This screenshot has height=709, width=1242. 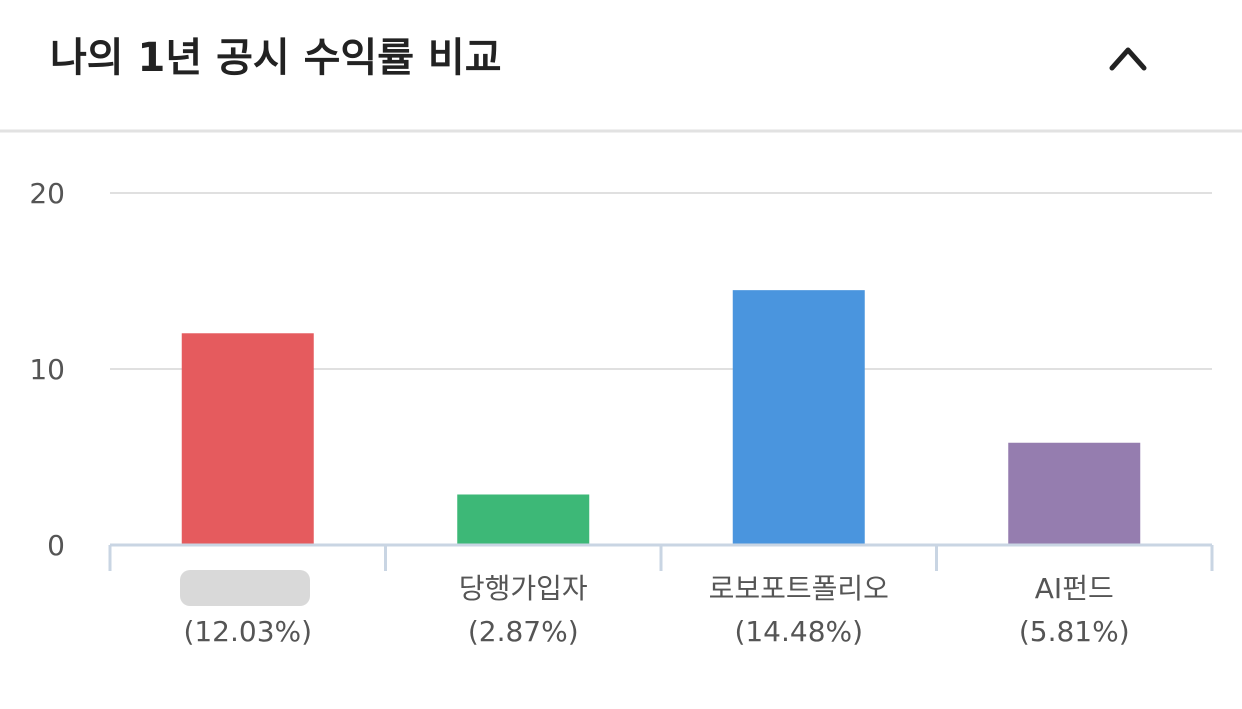 What do you see at coordinates (1074, 631) in the screenshot?
I see `value-label: (5.81%)` at bounding box center [1074, 631].